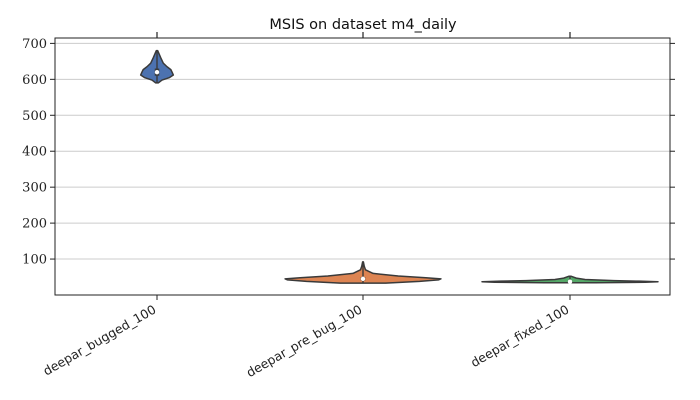  What do you see at coordinates (34, 80) in the screenshot?
I see `y-tick-label: 600` at bounding box center [34, 80].